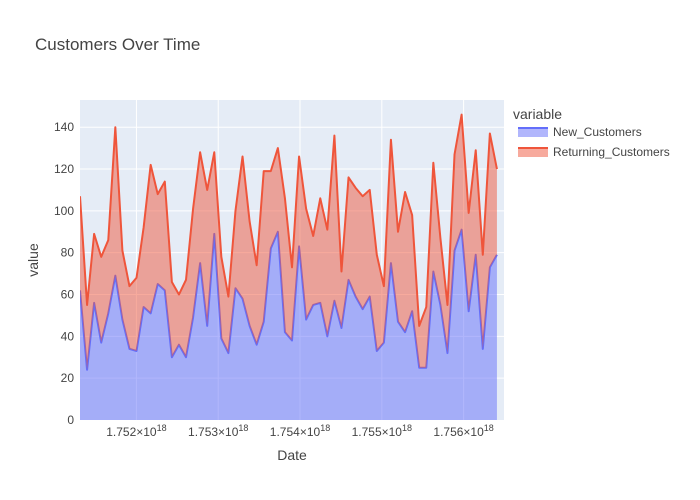 The height and width of the screenshot is (500, 700). Describe the element at coordinates (64, 127) in the screenshot. I see `y-tick-label: 140` at that location.